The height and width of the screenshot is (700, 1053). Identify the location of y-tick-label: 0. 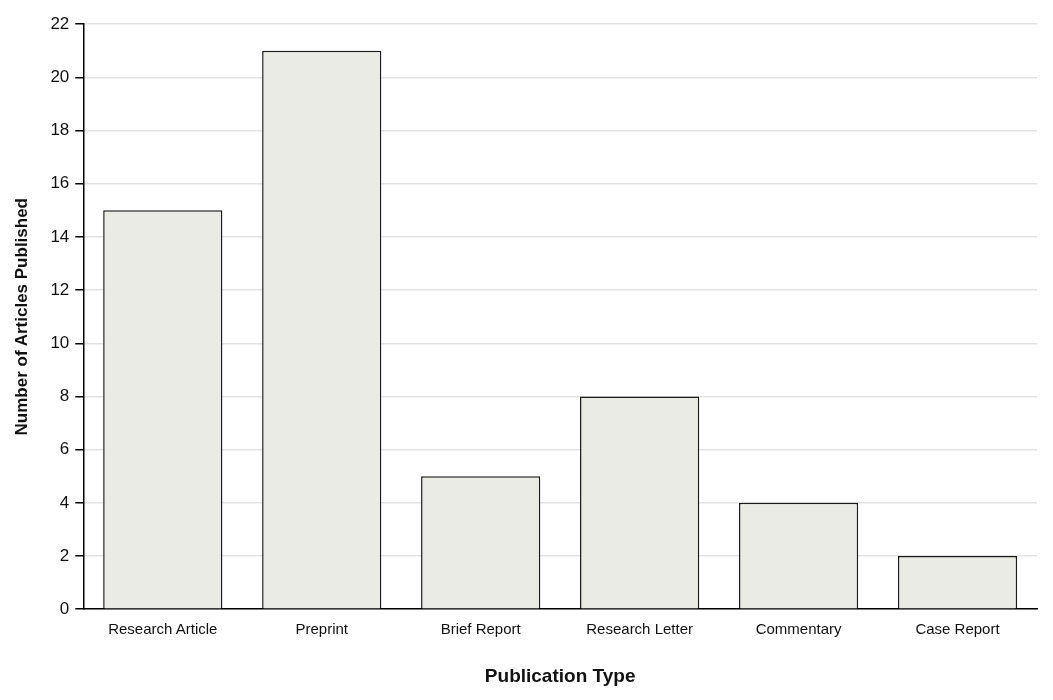
(64, 608).